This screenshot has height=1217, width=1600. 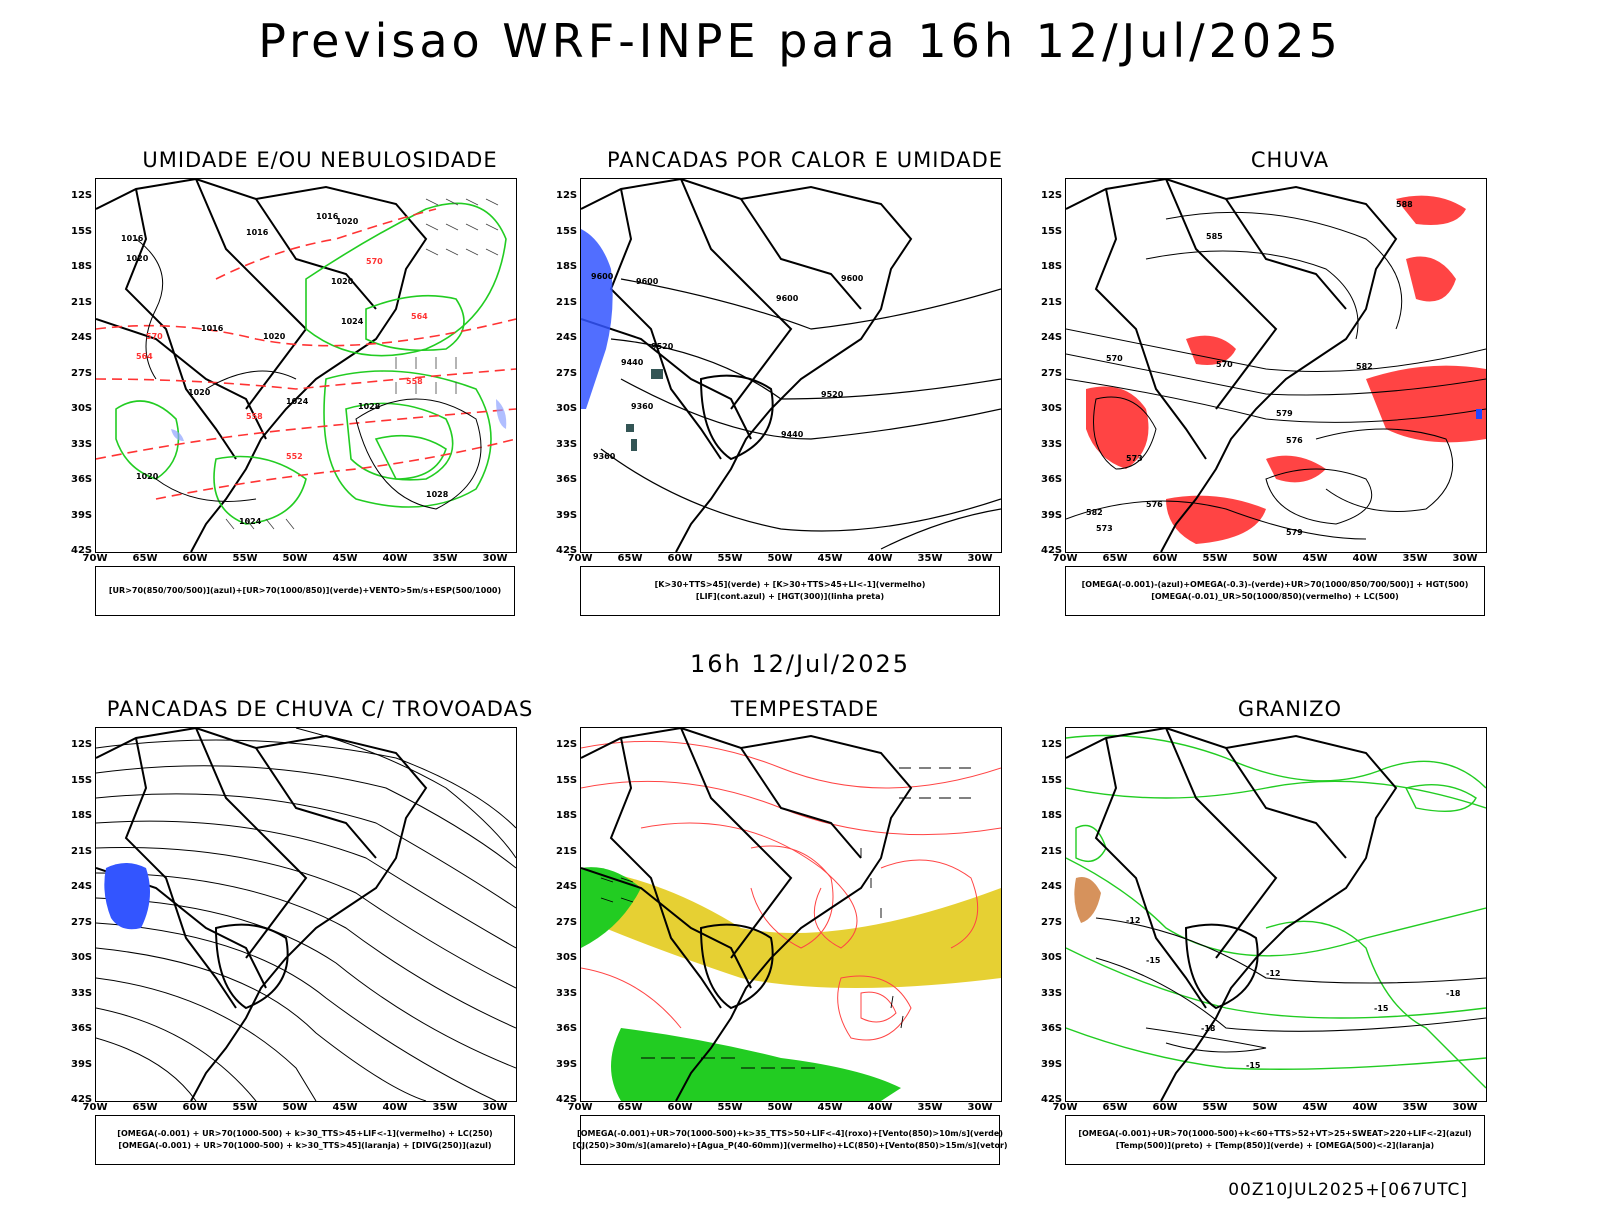 What do you see at coordinates (311, 363) in the screenshot?
I see `green-humidity` at bounding box center [311, 363].